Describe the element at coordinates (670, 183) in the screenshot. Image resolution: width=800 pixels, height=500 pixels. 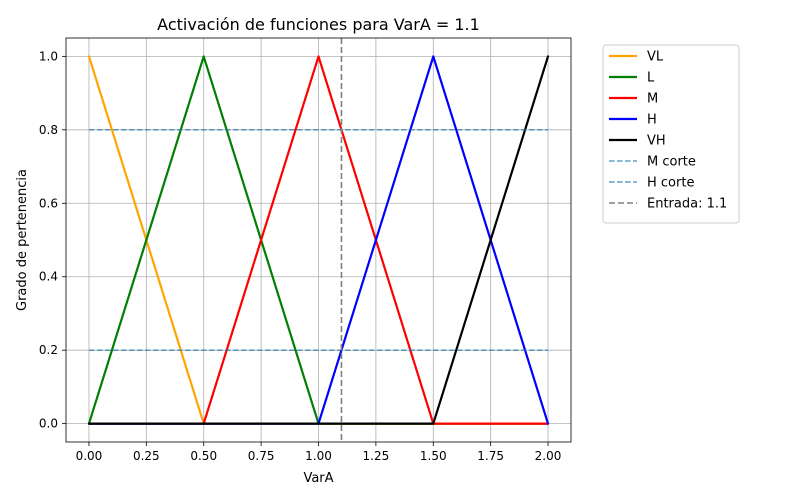
I see `legend-label: H corte` at that location.